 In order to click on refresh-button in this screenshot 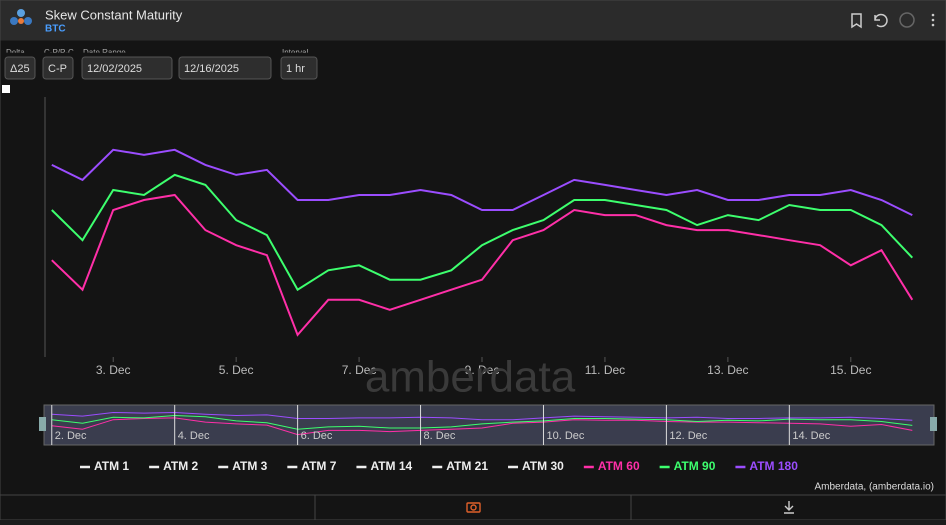, I will do `click(881, 20)`.